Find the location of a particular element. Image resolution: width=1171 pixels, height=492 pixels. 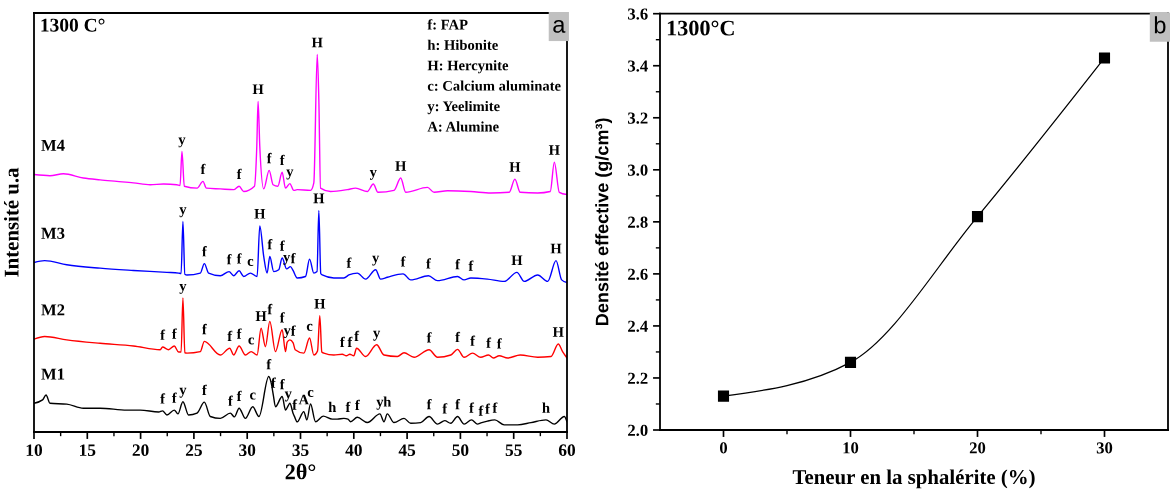

text: h: Hibonite is located at coordinates (462, 45).